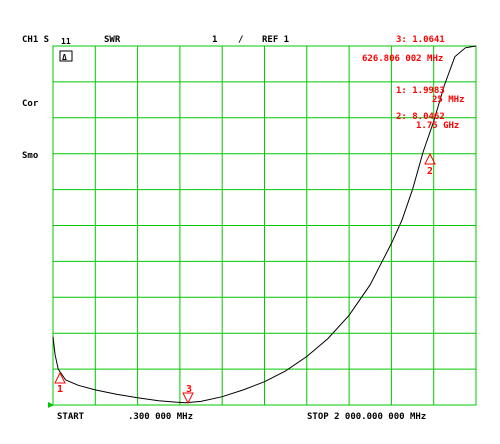 Image resolution: width=500 pixels, height=444 pixels. What do you see at coordinates (66, 41) in the screenshot?
I see `param-label: 11` at bounding box center [66, 41].